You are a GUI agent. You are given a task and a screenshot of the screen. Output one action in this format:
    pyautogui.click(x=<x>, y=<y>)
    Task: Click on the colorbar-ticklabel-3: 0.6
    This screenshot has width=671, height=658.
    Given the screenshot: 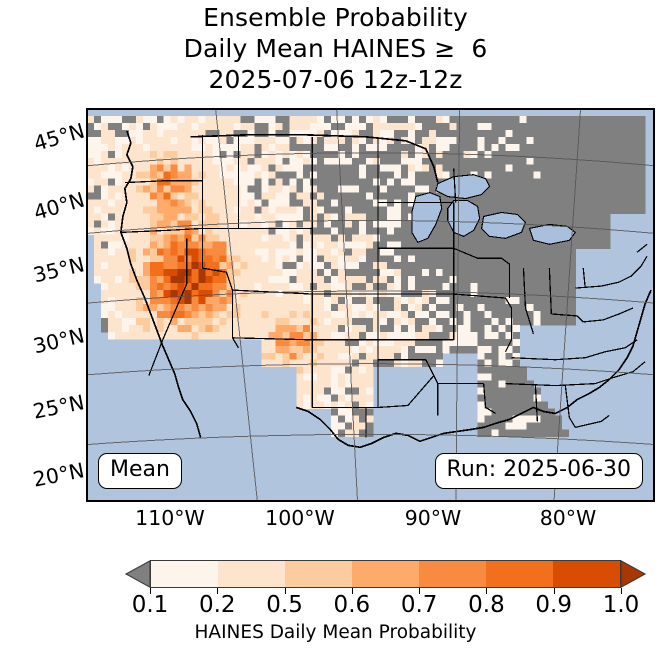 What is the action you would take?
    pyautogui.click(x=352, y=605)
    